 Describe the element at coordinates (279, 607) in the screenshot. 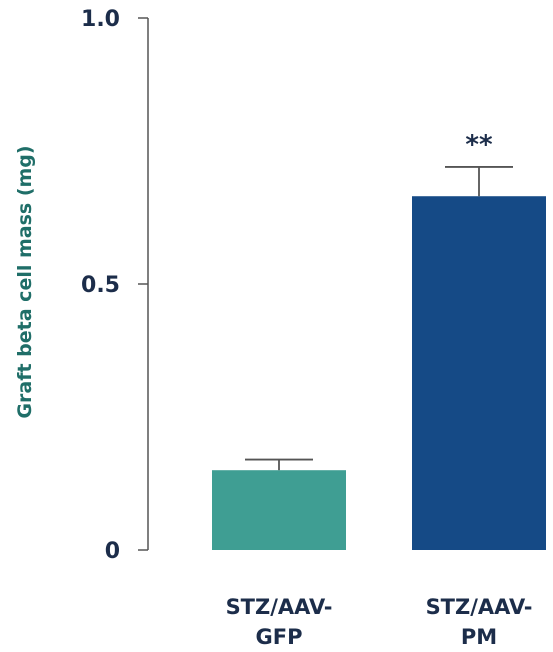

I see `x-tick-label-0-line1: STZ/AAV-` at that location.